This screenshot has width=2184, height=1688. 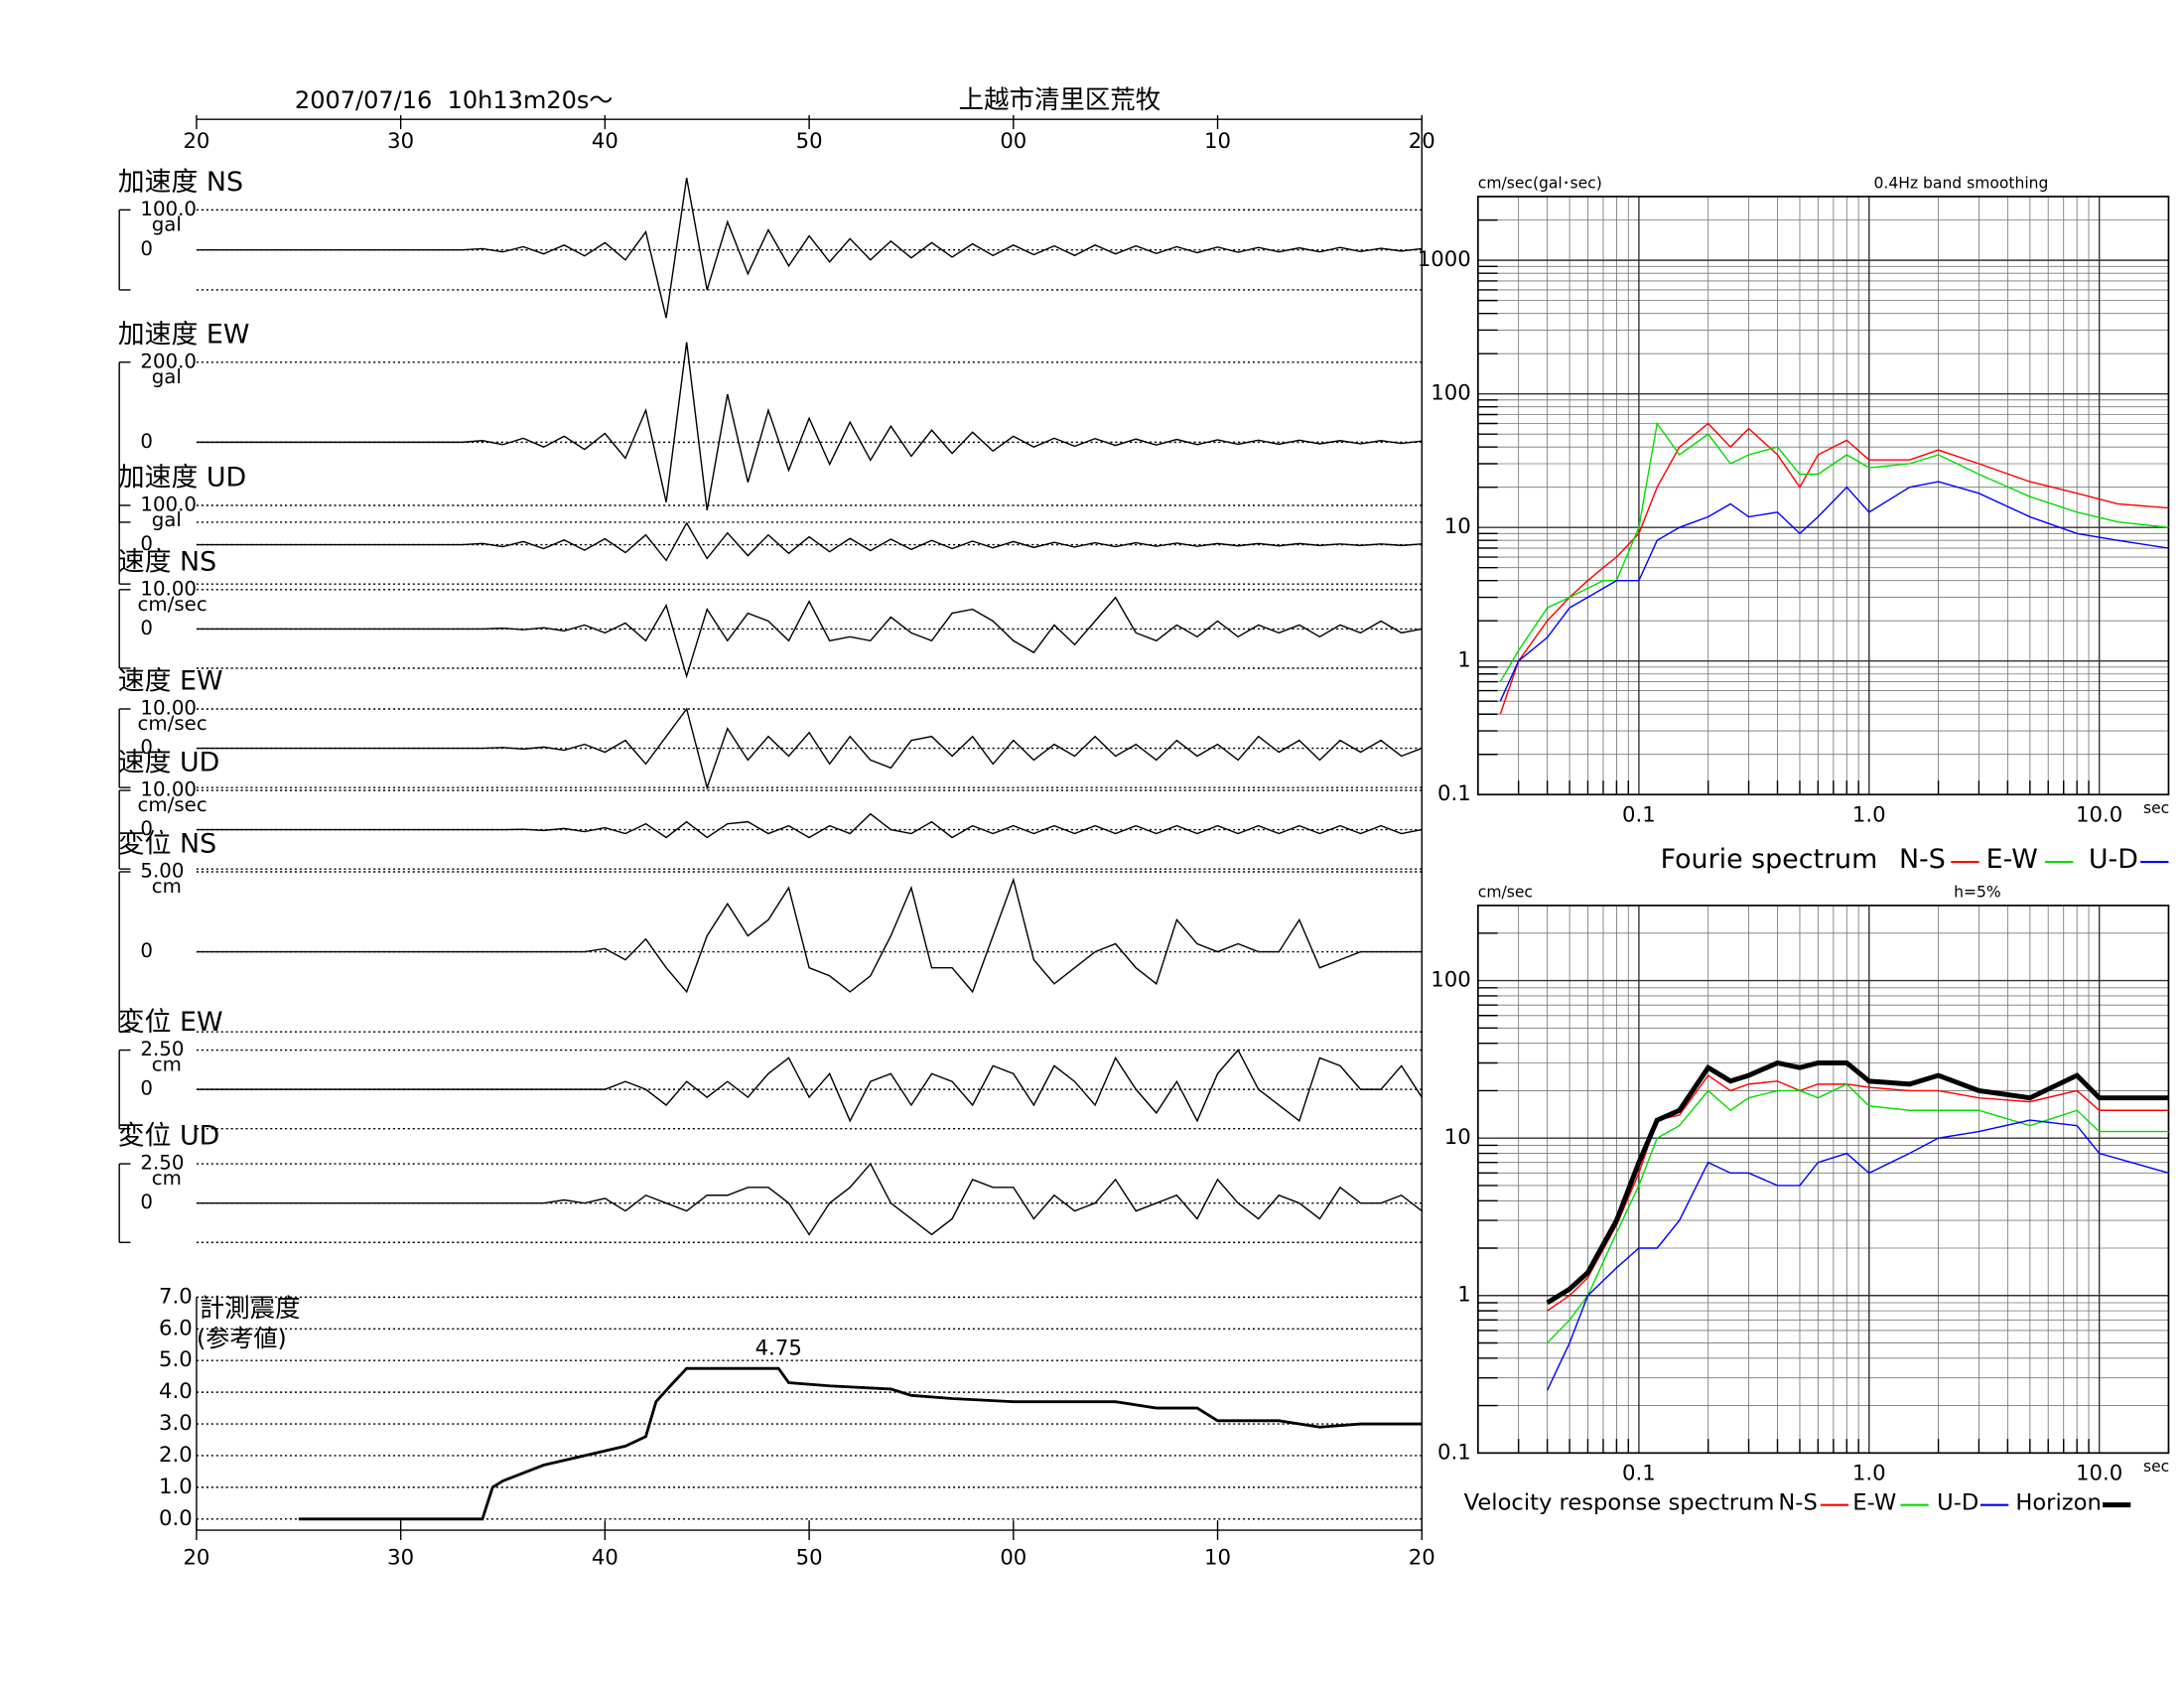 What do you see at coordinates (167, 561) in the screenshot?
I see `trace-label: 速度 NS` at bounding box center [167, 561].